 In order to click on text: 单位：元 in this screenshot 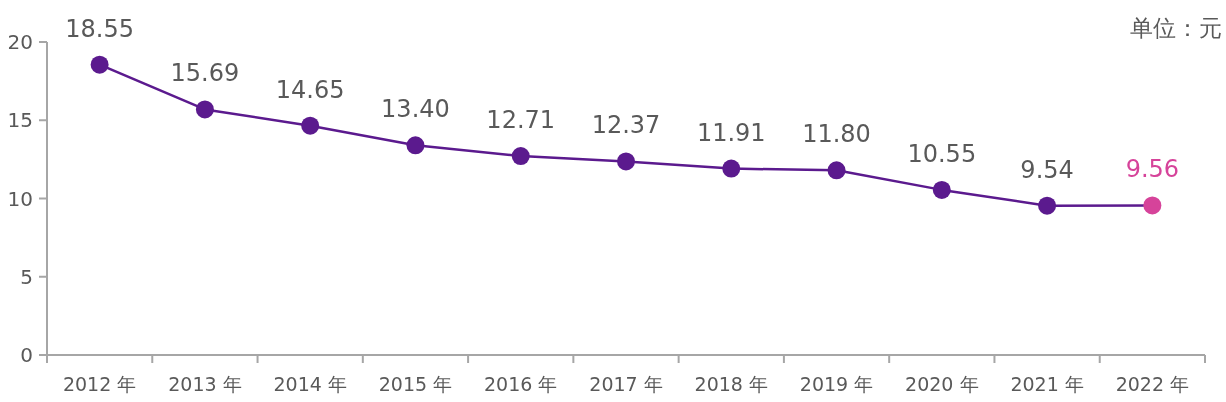, I will do `click(1176, 28)`.